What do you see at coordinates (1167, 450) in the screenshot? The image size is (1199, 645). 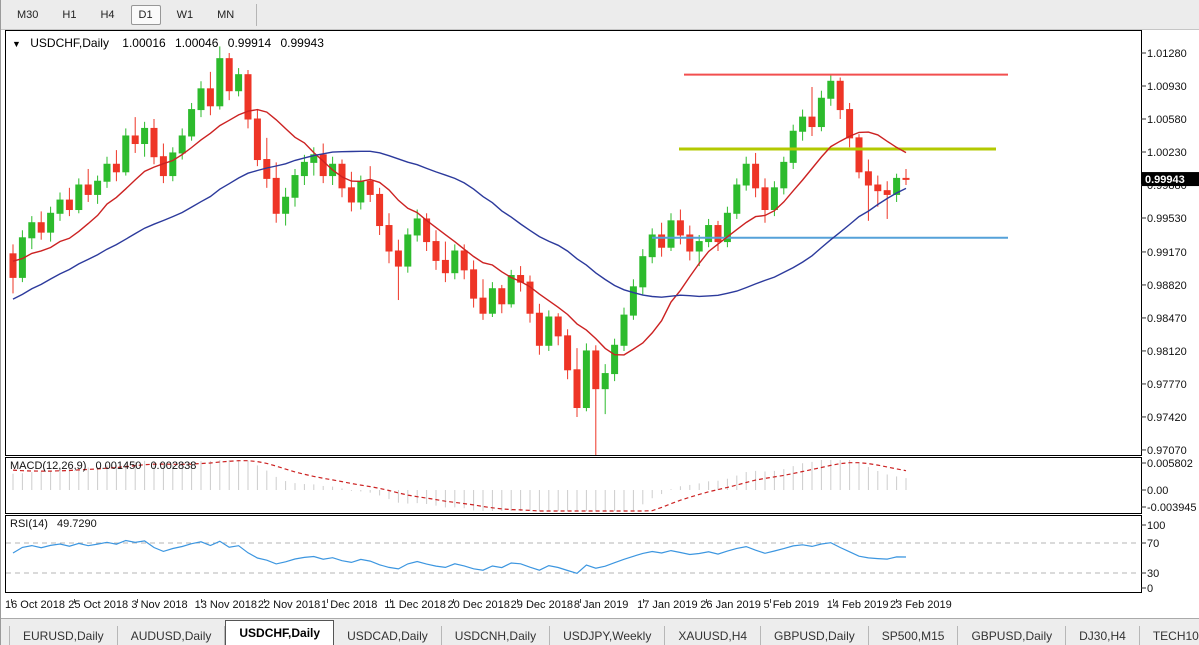 I see `svg-text: 0.97070` at bounding box center [1167, 450].